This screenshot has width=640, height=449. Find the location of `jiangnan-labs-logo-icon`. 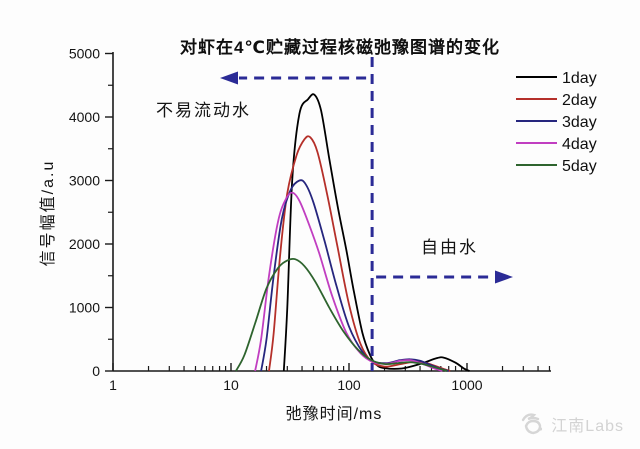

jiangnan-labs-logo-icon is located at coordinates (532, 424).